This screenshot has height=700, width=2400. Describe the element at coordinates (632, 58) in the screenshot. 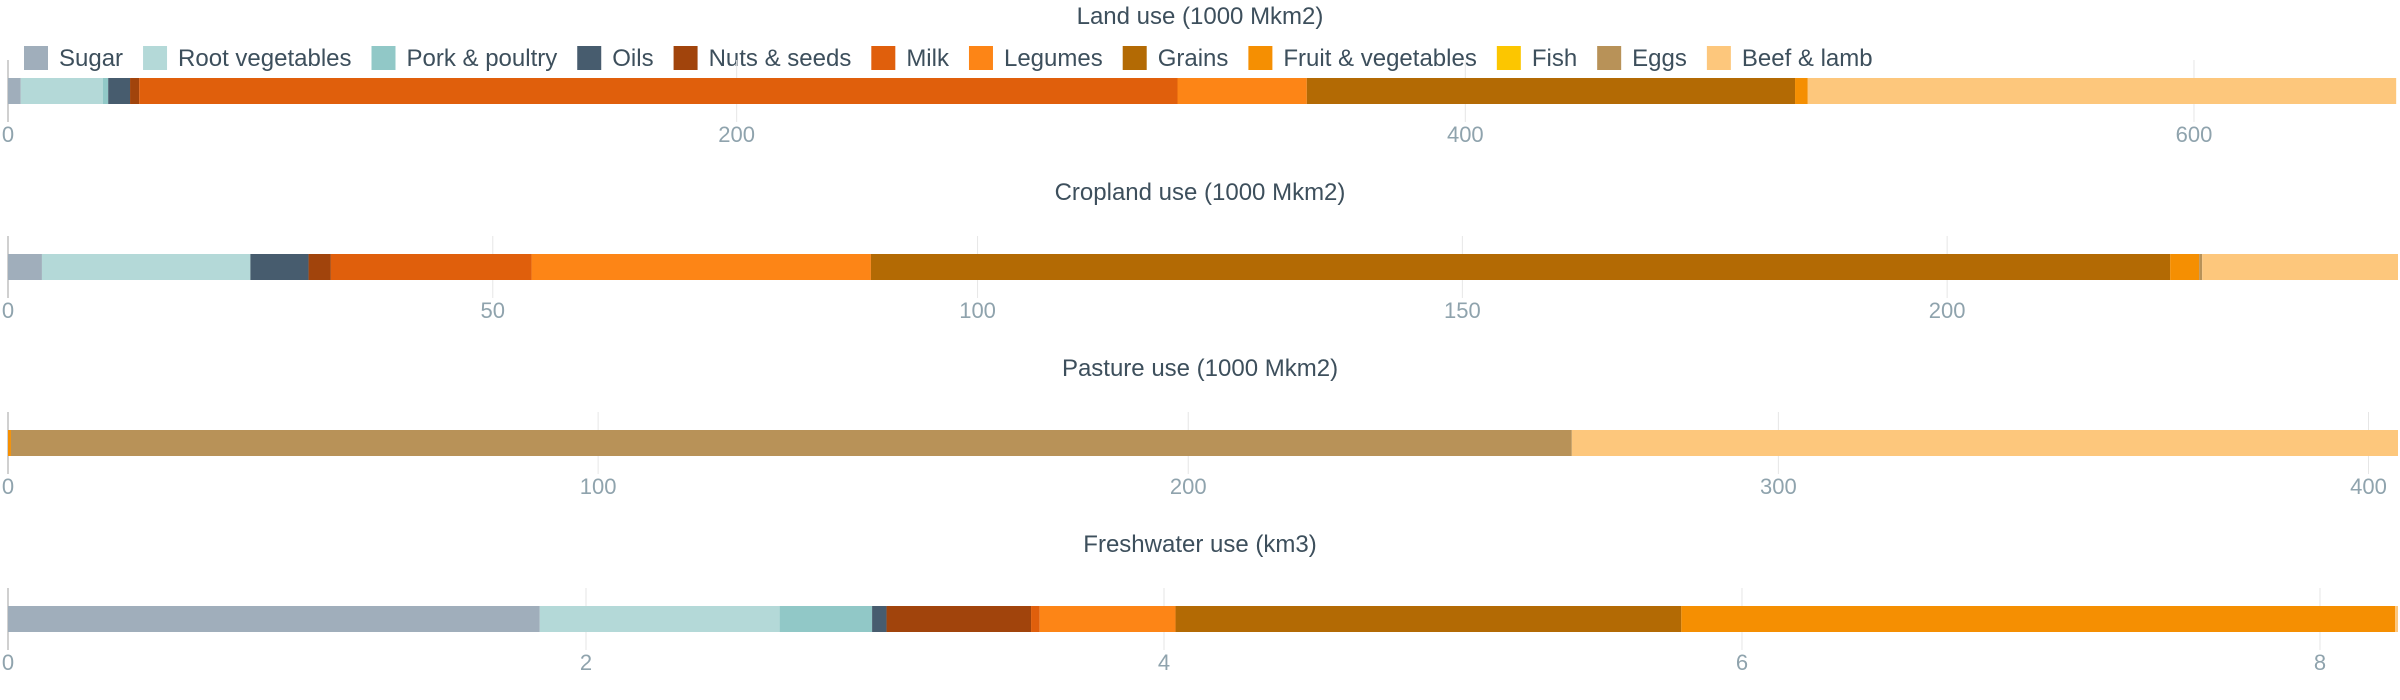

I see `legend-label: Oils` at that location.